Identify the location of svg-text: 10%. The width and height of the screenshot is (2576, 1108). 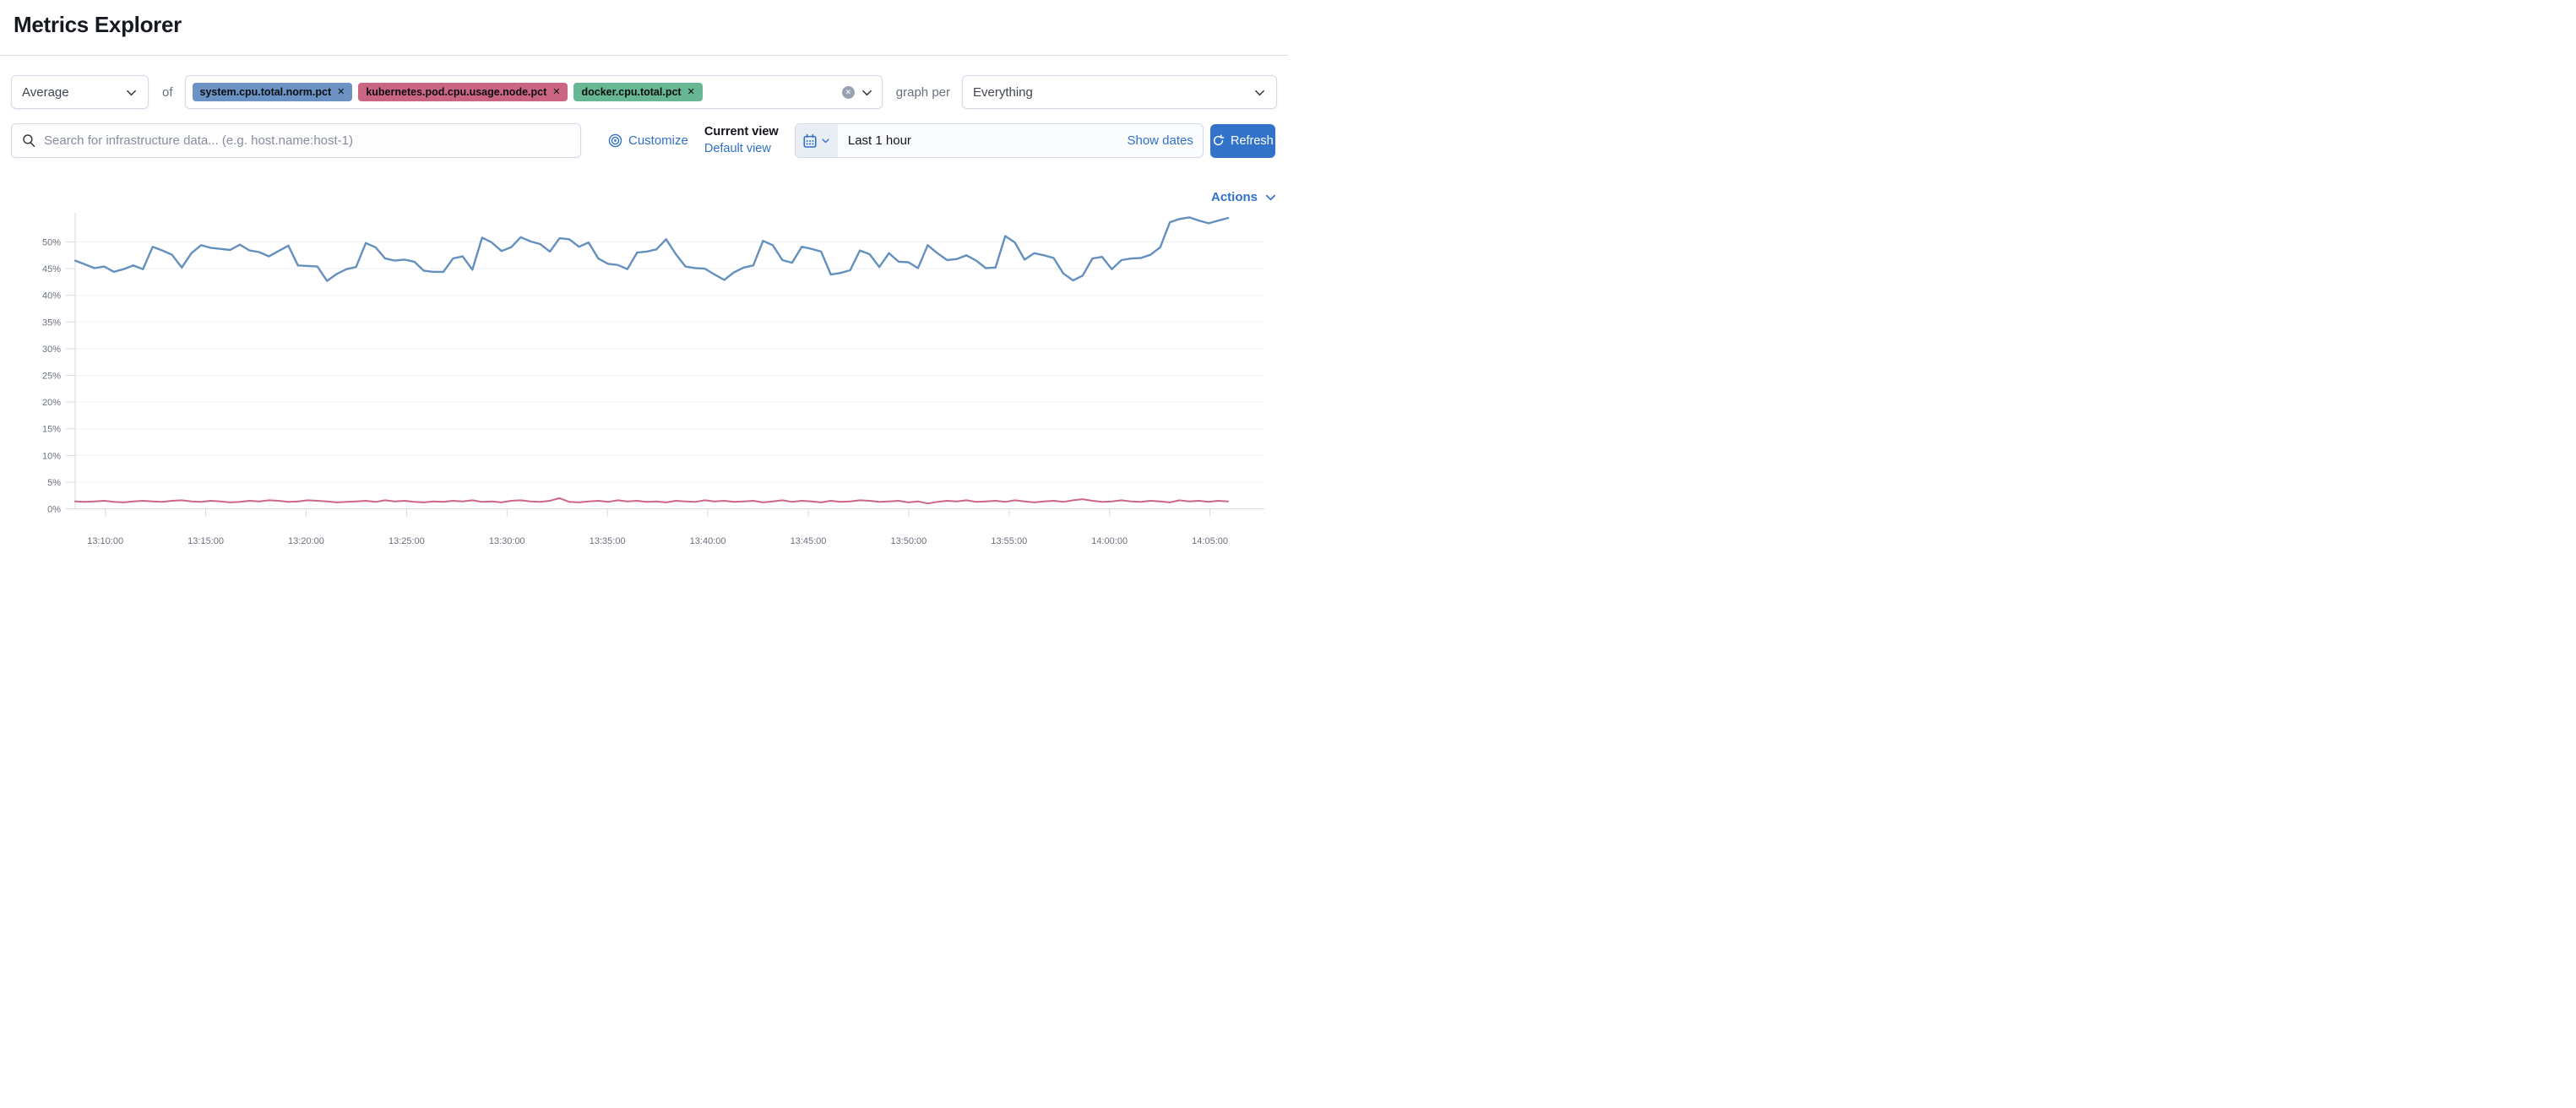
(51, 456).